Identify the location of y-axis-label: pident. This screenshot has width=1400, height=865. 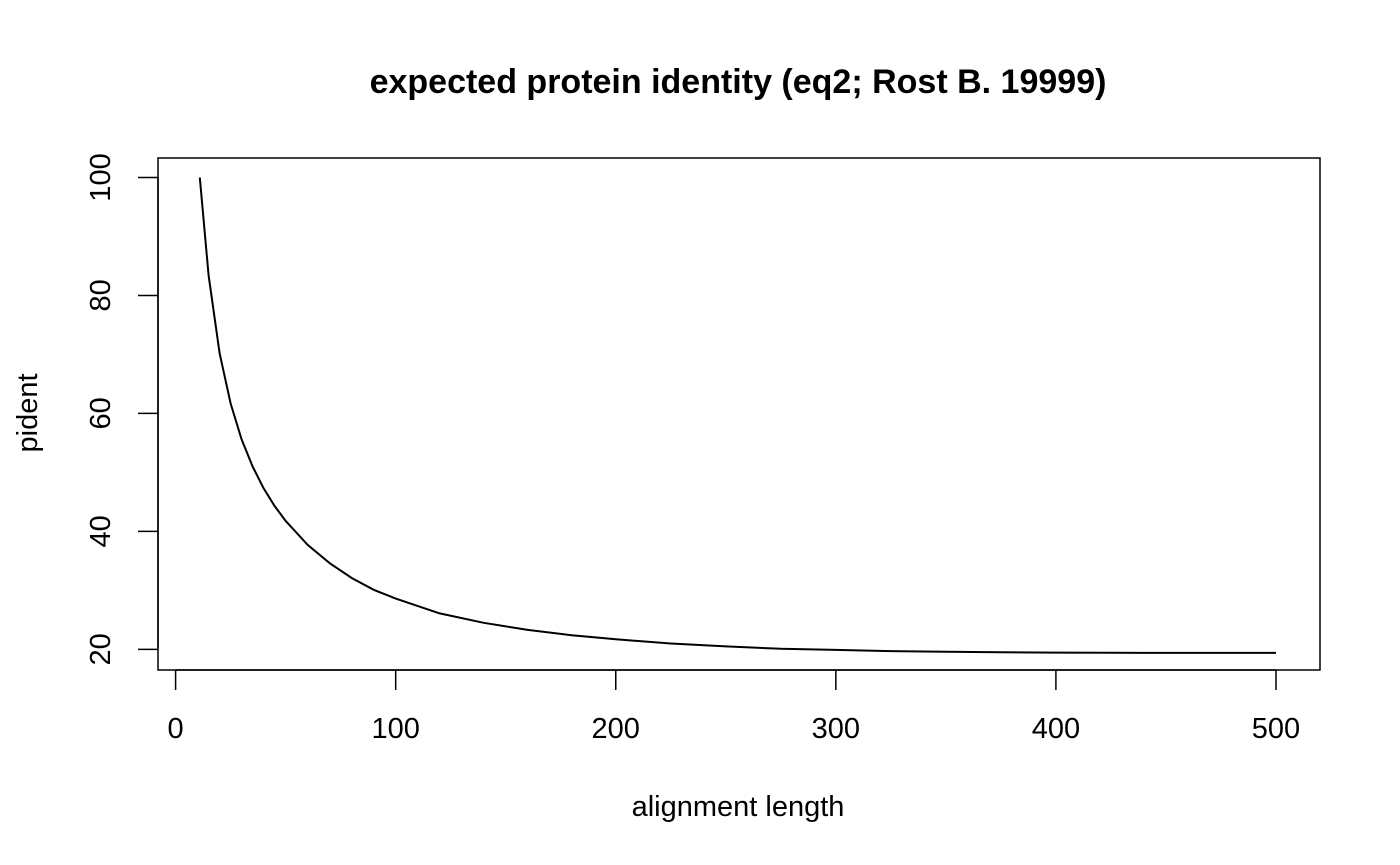
(28, 412).